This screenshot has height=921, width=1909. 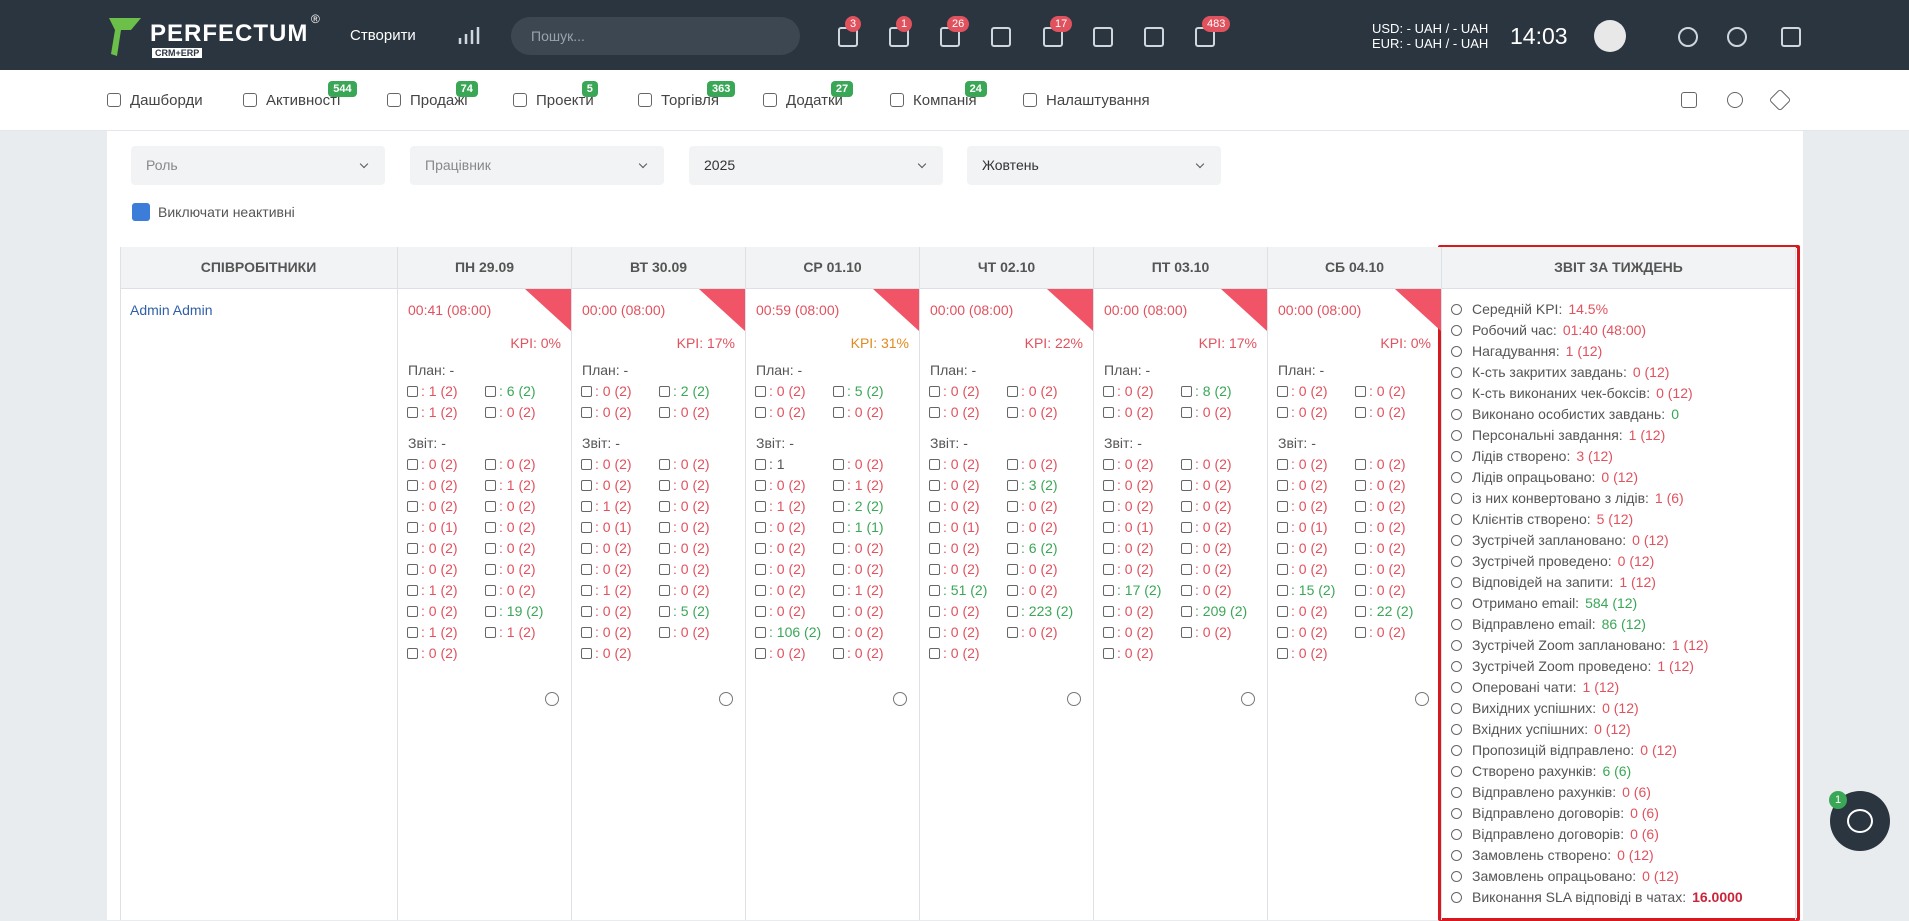 I want to click on power-icon, so click(x=1688, y=37).